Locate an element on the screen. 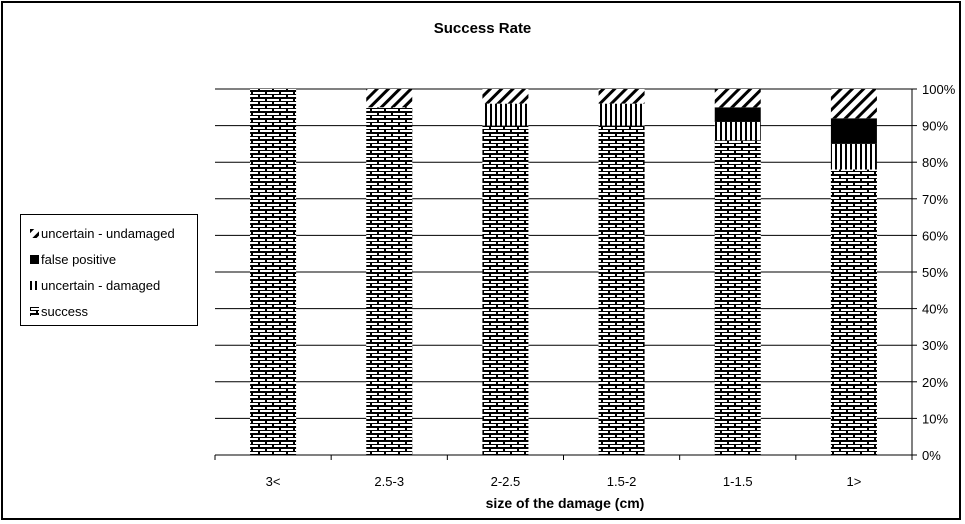 The image size is (965, 524). x-tick-label: 3< is located at coordinates (273, 481).